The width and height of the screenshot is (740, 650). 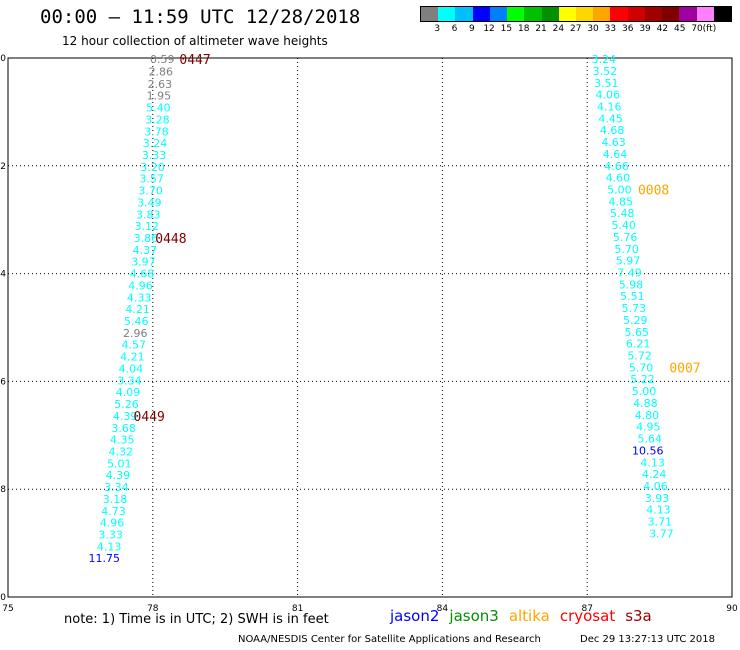 What do you see at coordinates (159, 96) in the screenshot?
I see `swh-point-jason3: 1.95` at bounding box center [159, 96].